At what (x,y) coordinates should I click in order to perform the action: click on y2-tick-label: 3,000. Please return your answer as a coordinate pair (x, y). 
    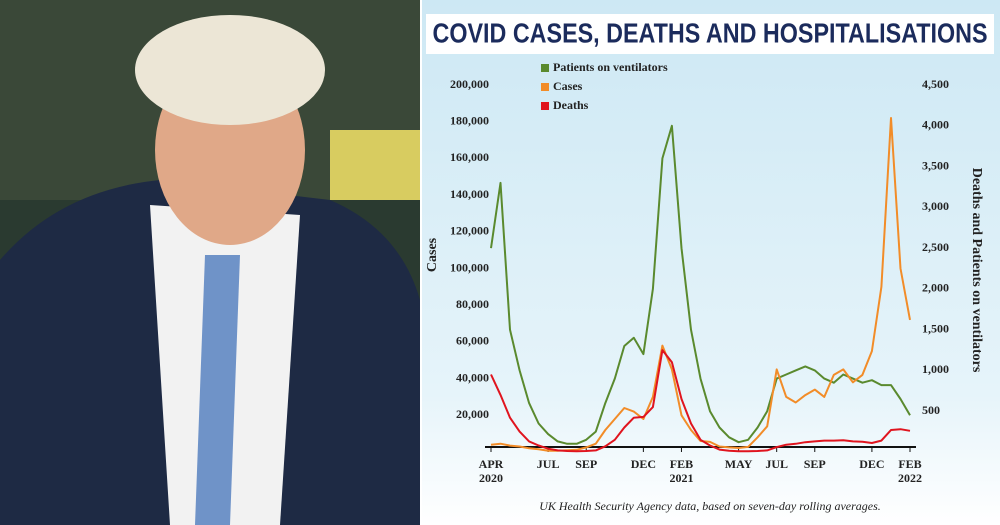
    Looking at the image, I should click on (935, 206).